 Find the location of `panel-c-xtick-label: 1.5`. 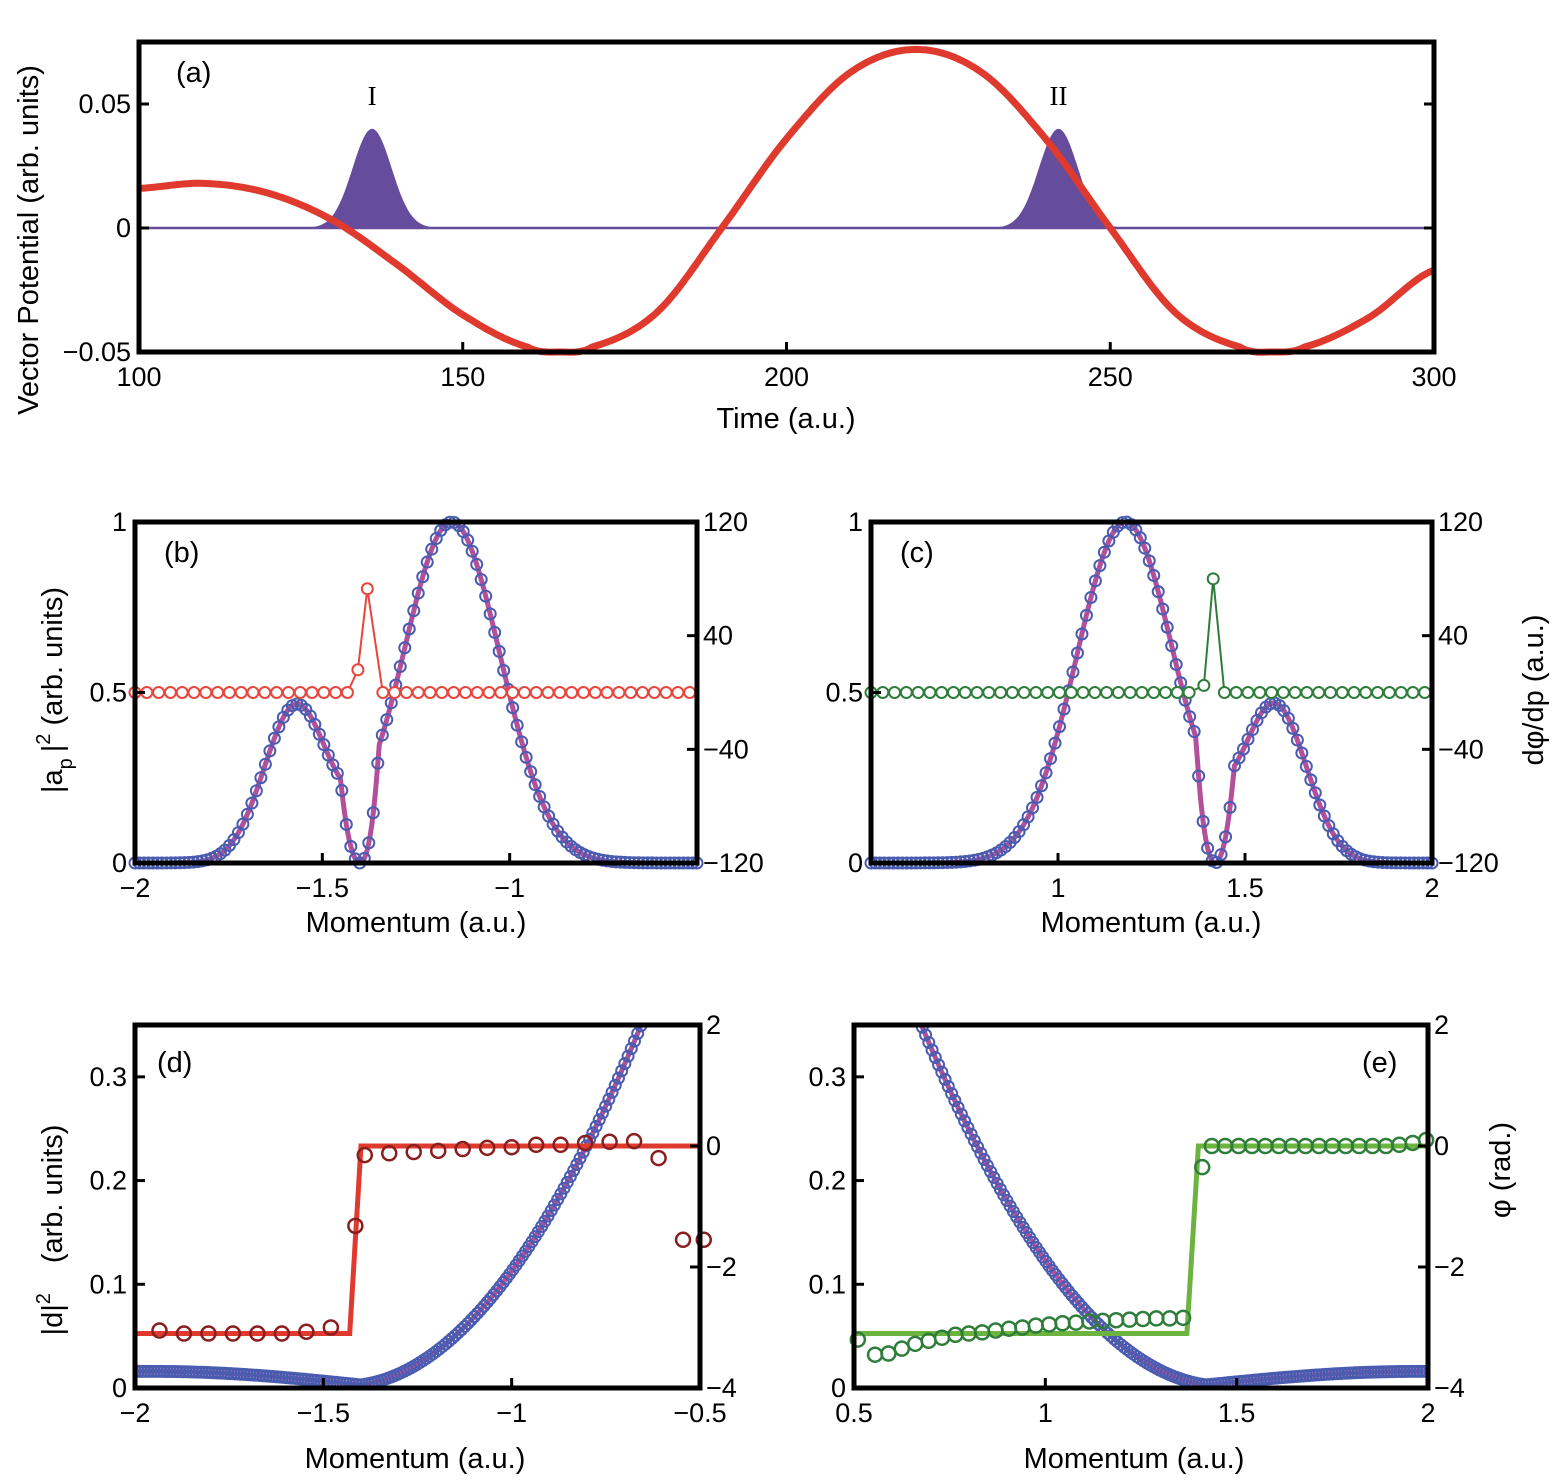

panel-c-xtick-label: 1.5 is located at coordinates (1245, 888).